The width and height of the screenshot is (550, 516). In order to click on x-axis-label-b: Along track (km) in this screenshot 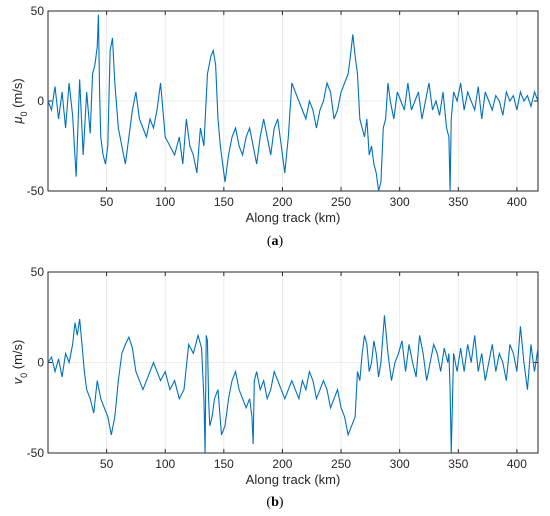, I will do `click(293, 479)`.